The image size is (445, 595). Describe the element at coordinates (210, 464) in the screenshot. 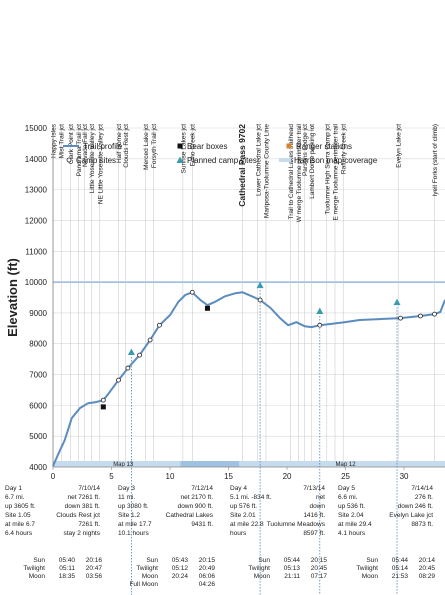

I see `map-overlap` at that location.